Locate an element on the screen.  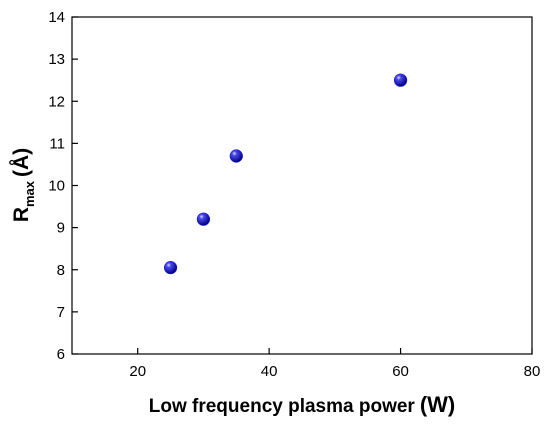
y-tick-label: 11 is located at coordinates (57, 143).